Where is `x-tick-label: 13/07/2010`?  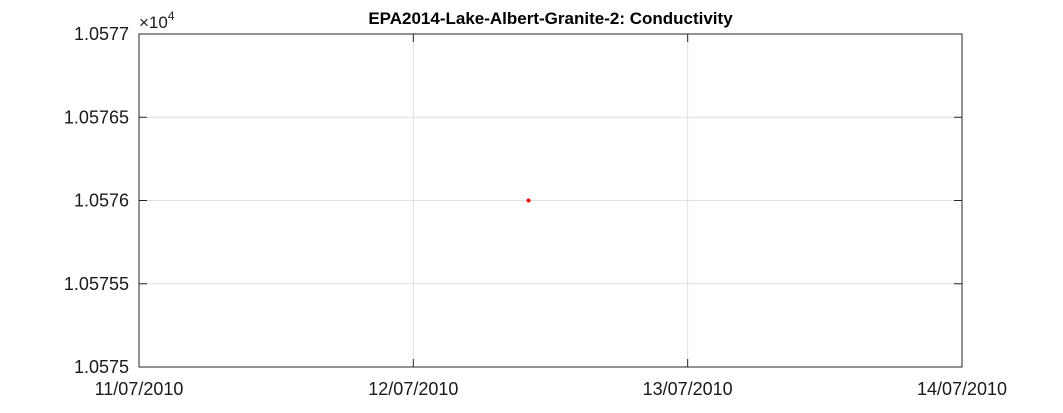
x-tick-label: 13/07/2010 is located at coordinates (688, 389).